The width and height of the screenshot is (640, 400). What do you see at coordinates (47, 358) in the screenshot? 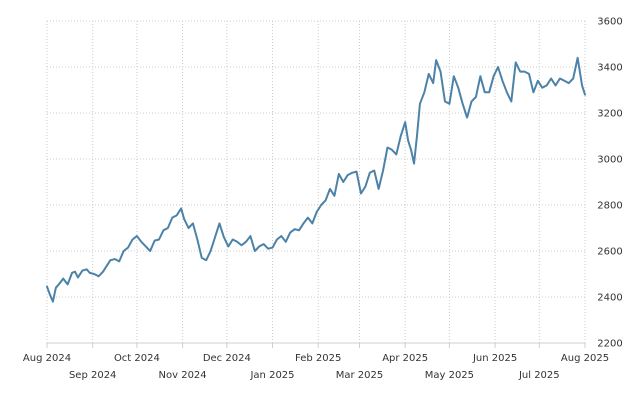
I see `x-tick-label: Aug 2024` at bounding box center [47, 358].